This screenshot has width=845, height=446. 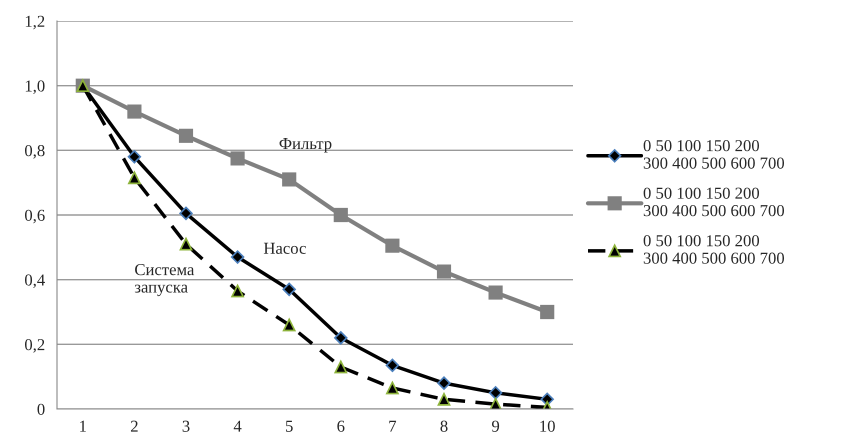 What do you see at coordinates (34, 217) in the screenshot?
I see `y-tick-label: 0,6` at bounding box center [34, 217].